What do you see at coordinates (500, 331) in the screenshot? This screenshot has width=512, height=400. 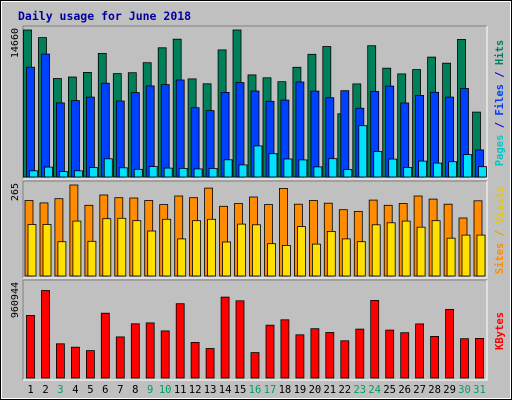 I see `legend-bottom: KBytes` at bounding box center [500, 331].